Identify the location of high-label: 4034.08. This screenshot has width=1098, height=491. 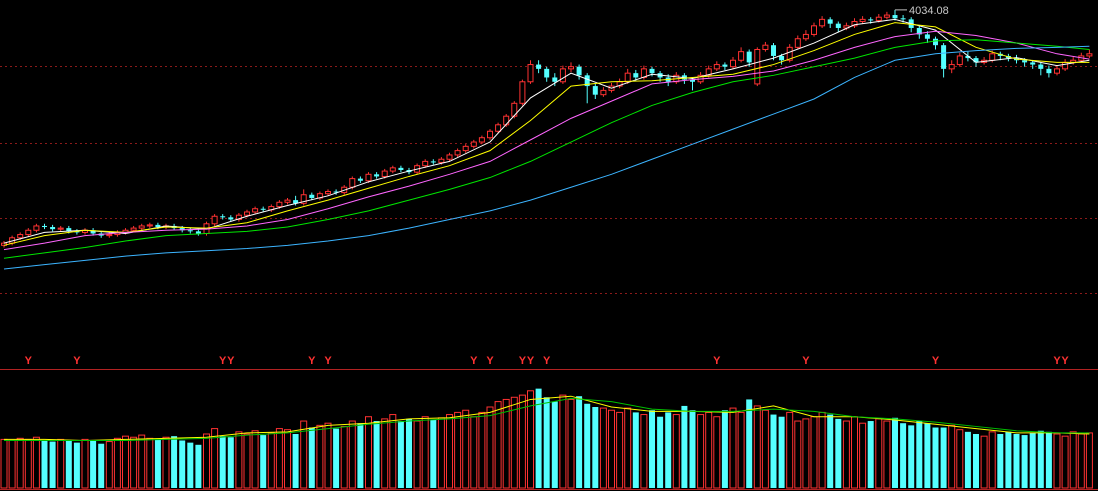
(929, 11).